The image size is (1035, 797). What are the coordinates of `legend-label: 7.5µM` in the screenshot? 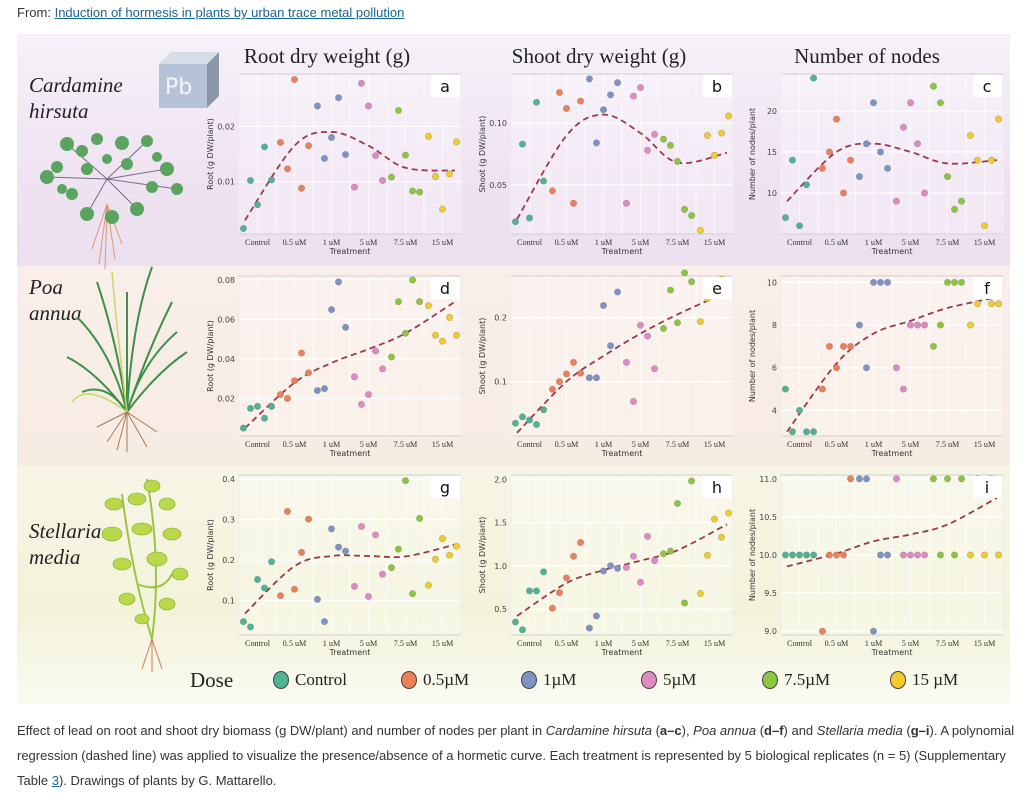 It's located at (807, 679).